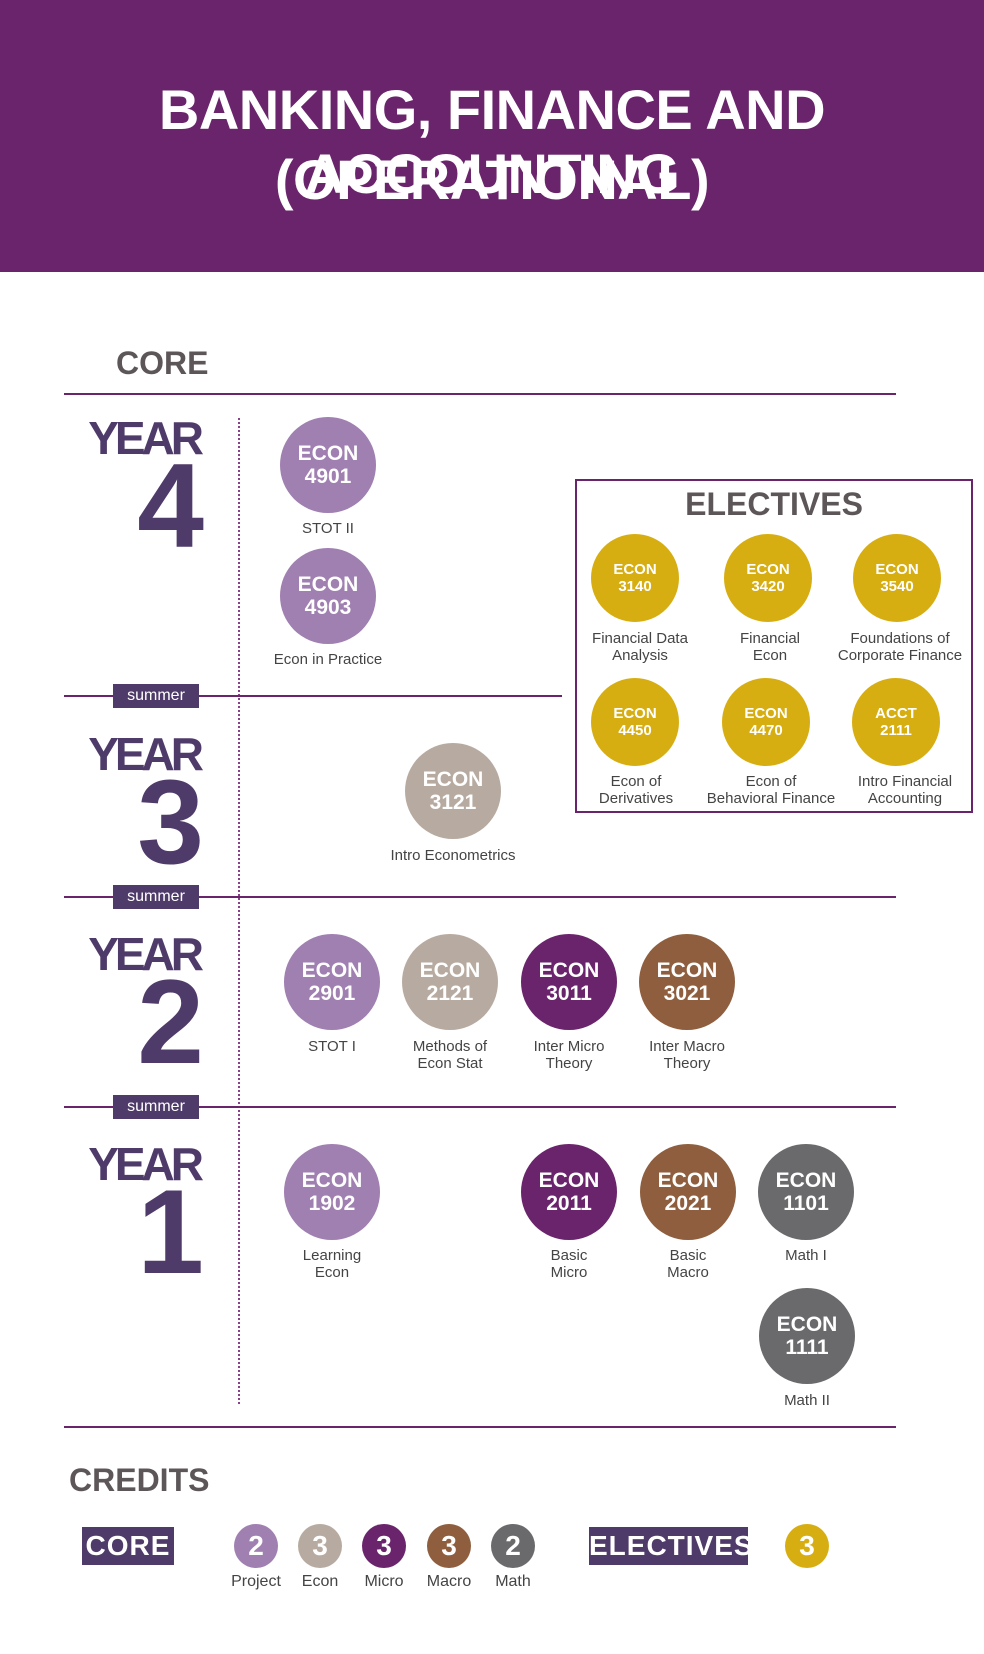  I want to click on elective-econ-3540: ECON 3540, so click(897, 578).